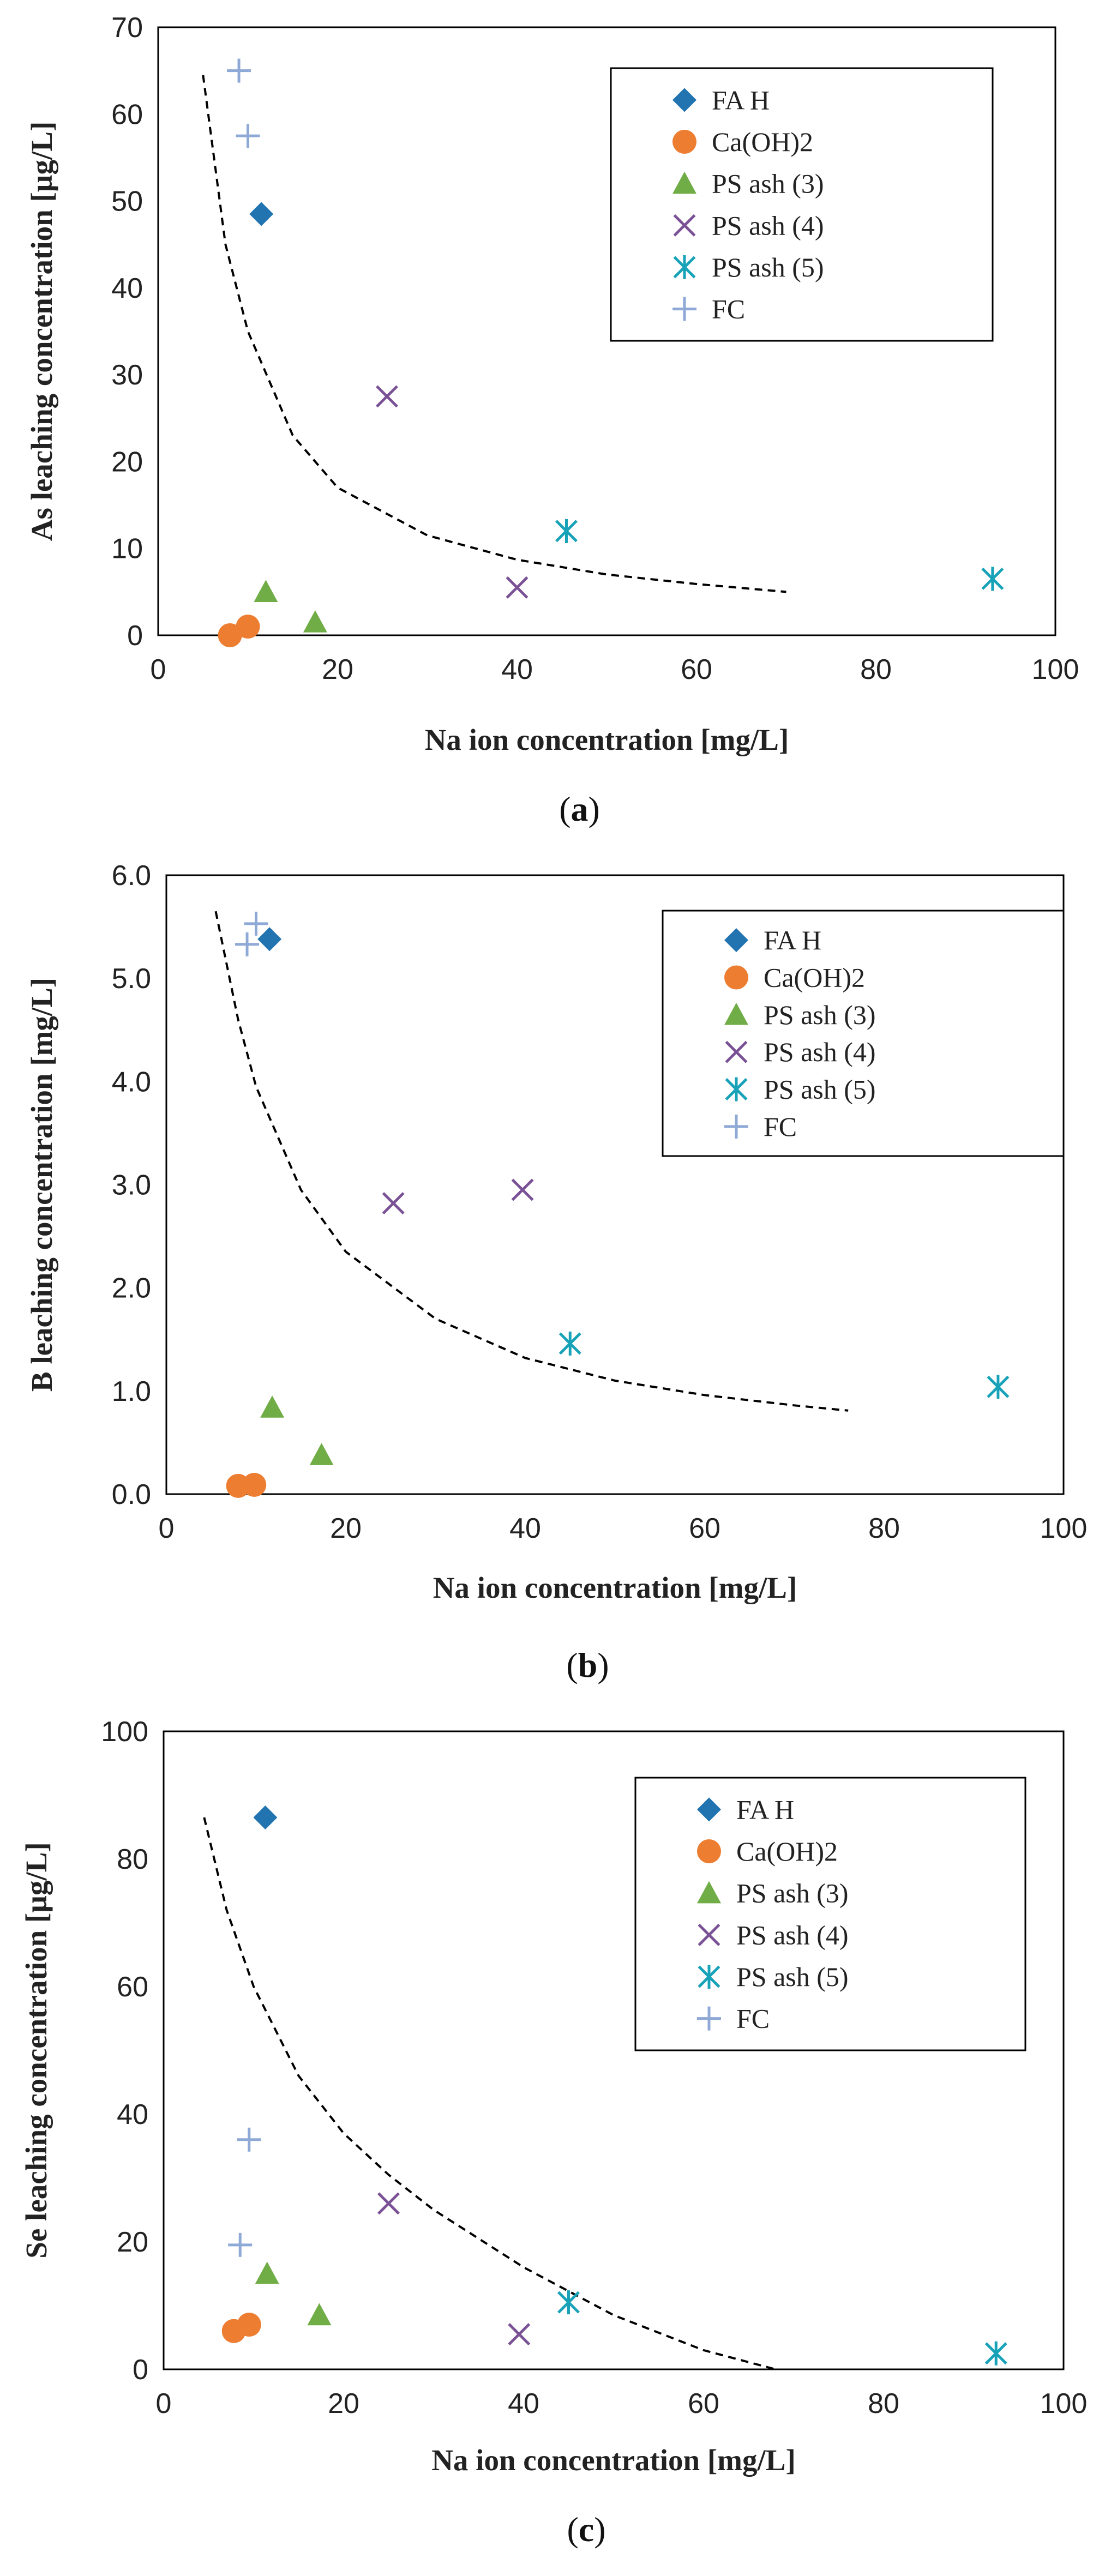  I want to click on y-tick-label: 50, so click(127, 202).